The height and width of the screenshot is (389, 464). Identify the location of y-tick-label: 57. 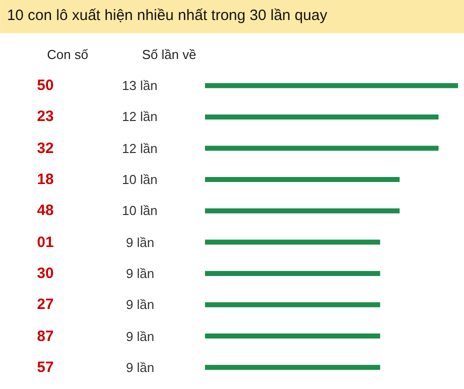
(45, 367).